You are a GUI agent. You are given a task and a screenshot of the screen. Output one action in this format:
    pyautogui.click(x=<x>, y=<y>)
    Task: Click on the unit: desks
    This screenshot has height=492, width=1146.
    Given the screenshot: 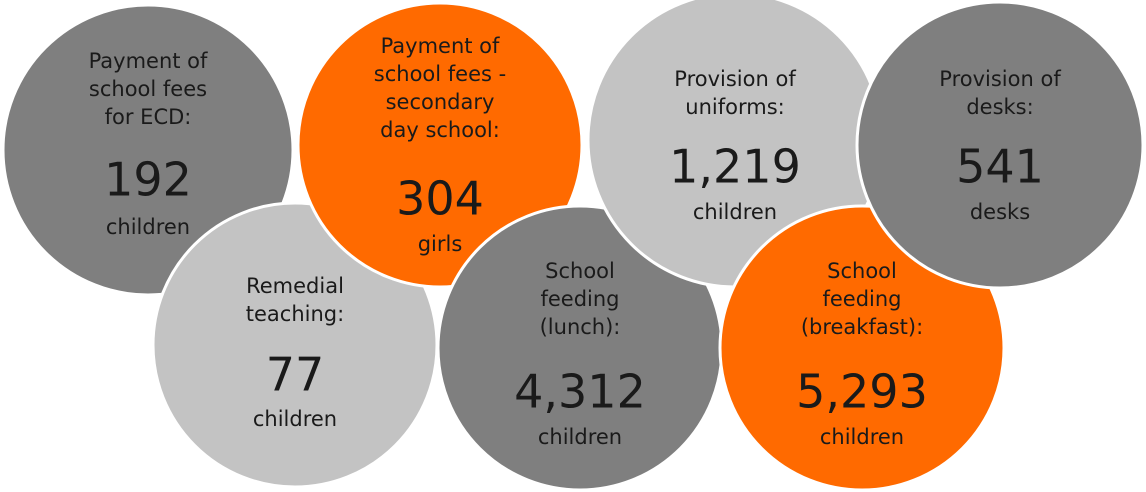 What is the action you would take?
    pyautogui.click(x=1000, y=212)
    